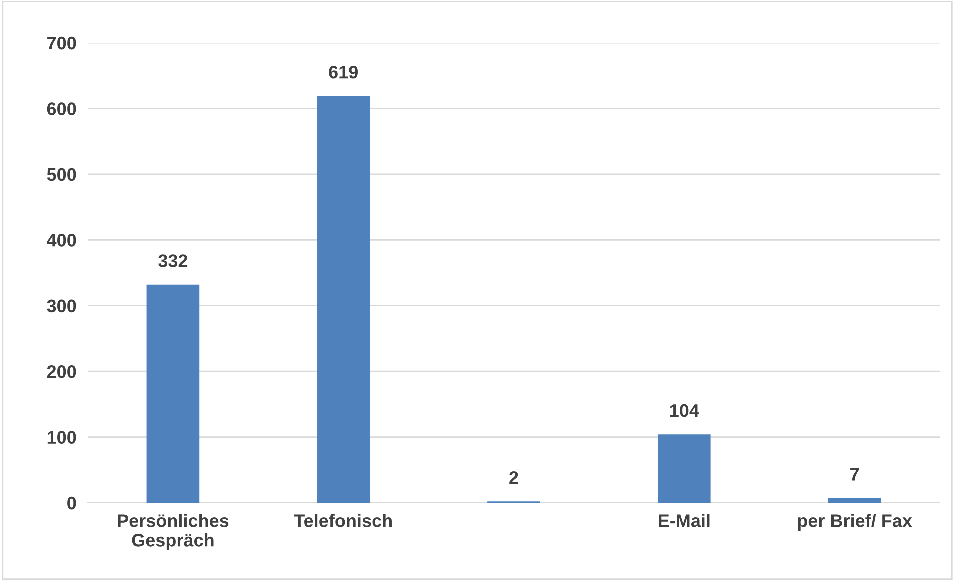  What do you see at coordinates (62, 437) in the screenshot?
I see `y-tick-label: 100` at bounding box center [62, 437].